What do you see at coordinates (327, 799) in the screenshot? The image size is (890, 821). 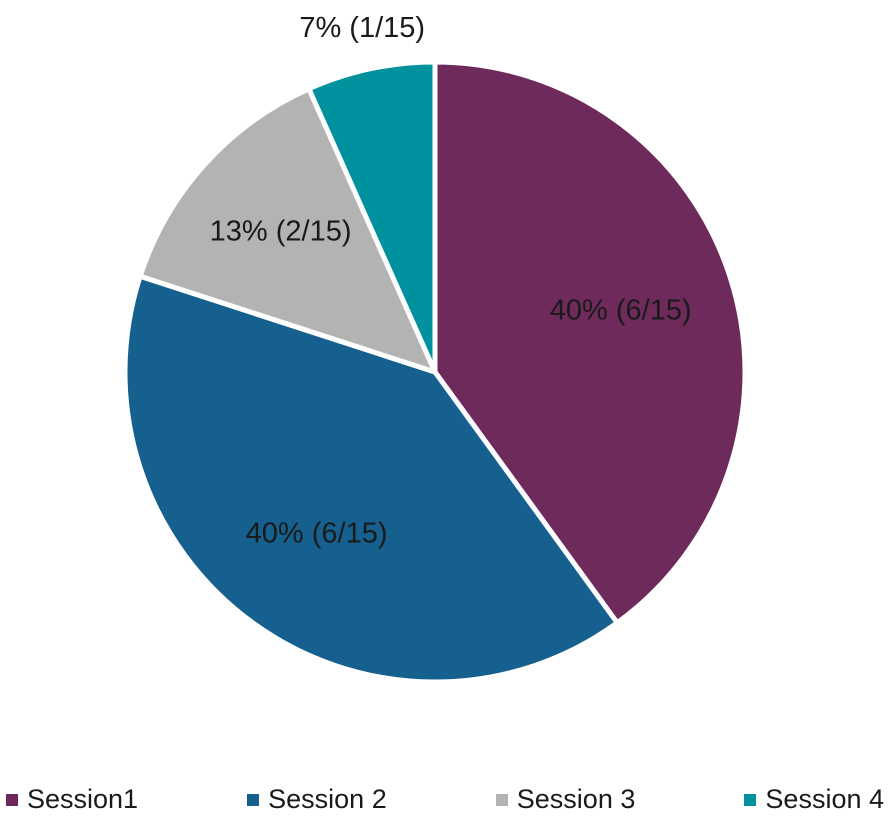 I see `legend-label: Session 2` at bounding box center [327, 799].